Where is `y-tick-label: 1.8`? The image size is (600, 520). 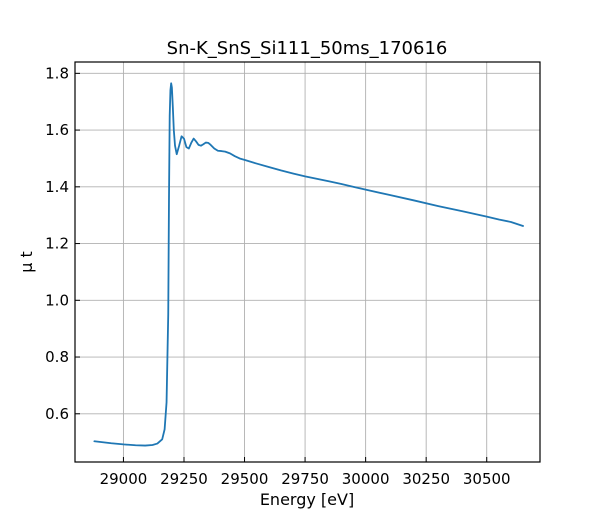
y-tick-label: 1.8 is located at coordinates (57, 73).